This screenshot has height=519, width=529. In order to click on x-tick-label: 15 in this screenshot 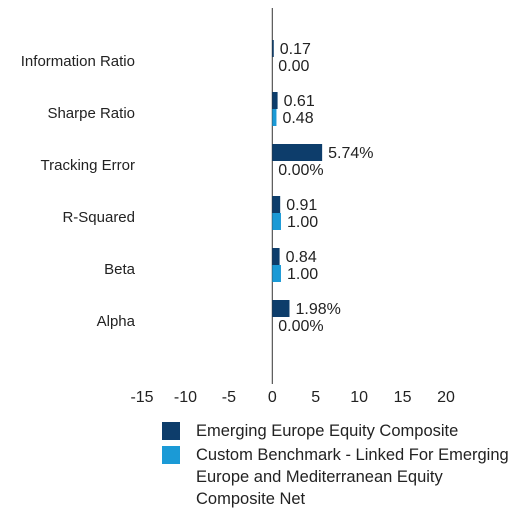, I will do `click(403, 397)`.